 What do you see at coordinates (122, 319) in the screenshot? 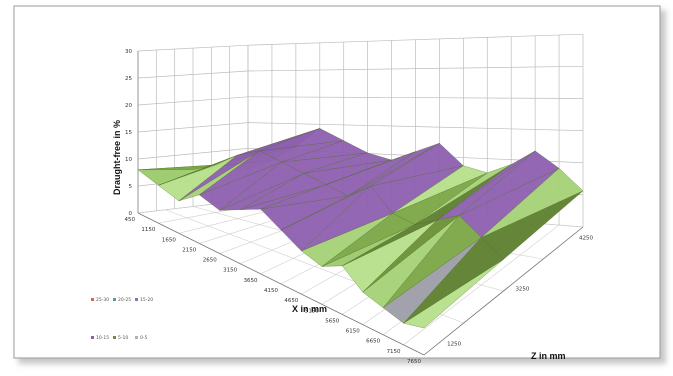
I see `legend: 25-30 20-25 15-20 10-15 5-10 0-5` at bounding box center [122, 319].